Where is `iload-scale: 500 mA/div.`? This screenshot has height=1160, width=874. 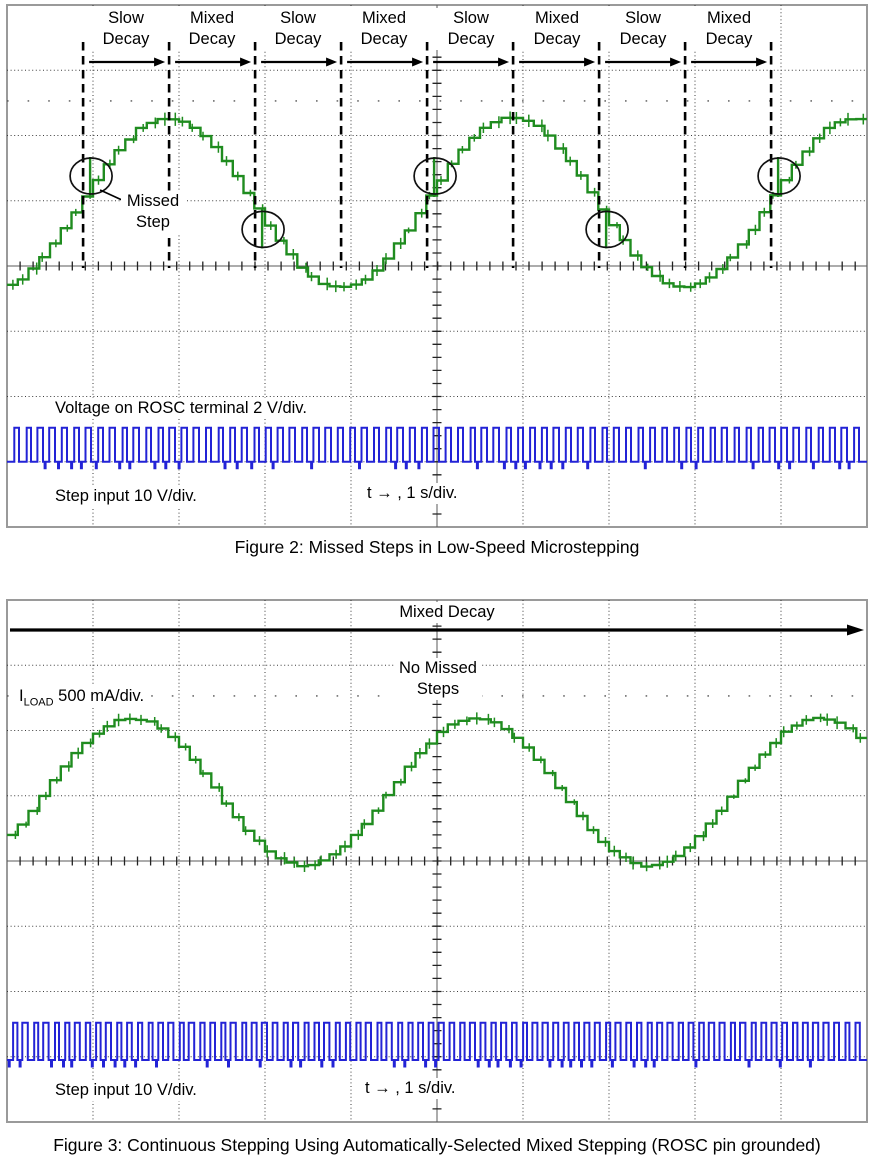 iload-scale: 500 mA/div. is located at coordinates (99, 696).